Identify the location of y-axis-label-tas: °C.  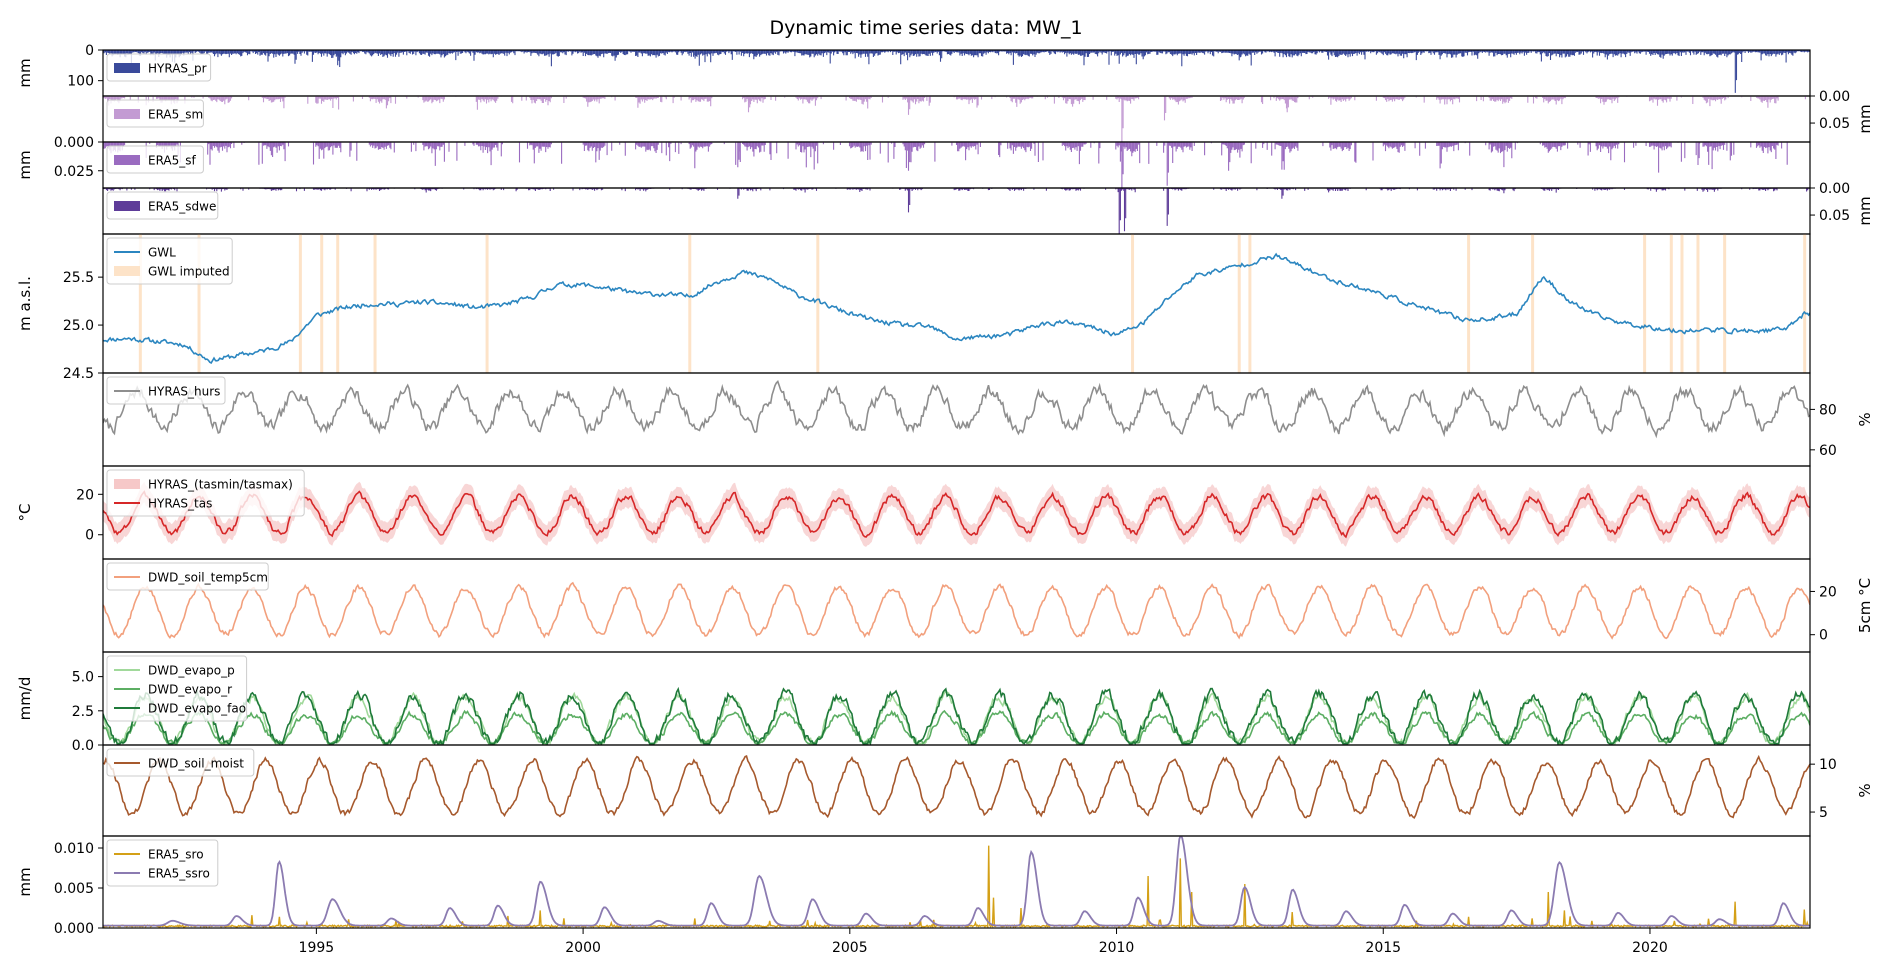
(25, 513).